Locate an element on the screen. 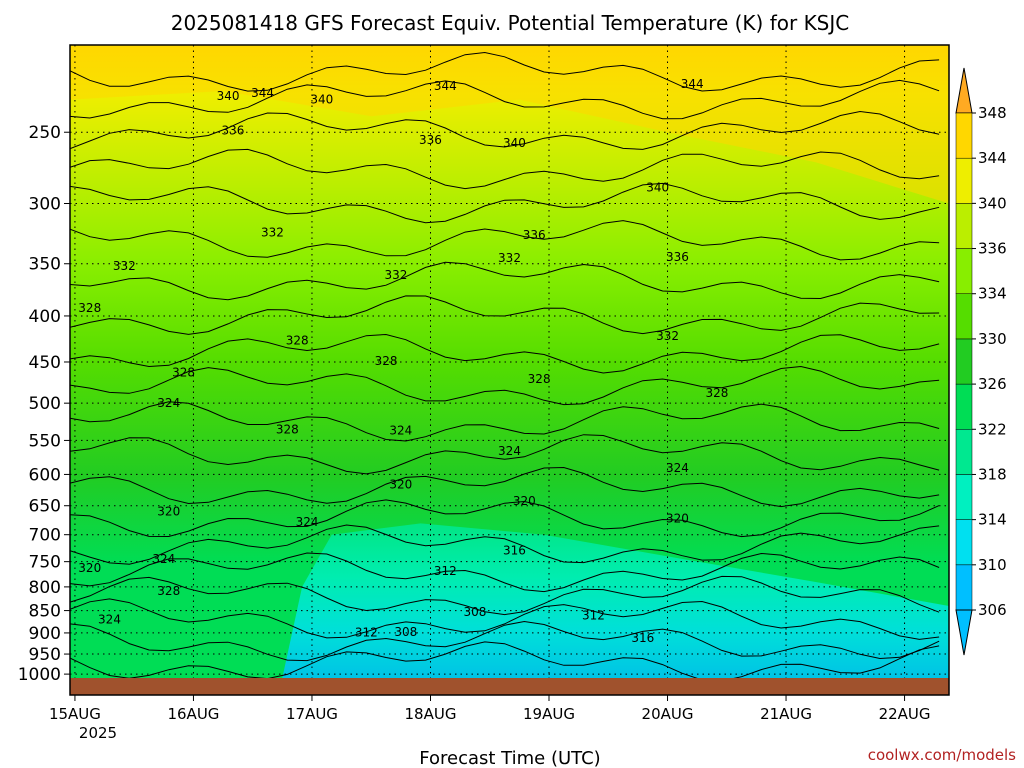 The width and height of the screenshot is (1024, 768). cold-pool-region is located at coordinates (615, 600).